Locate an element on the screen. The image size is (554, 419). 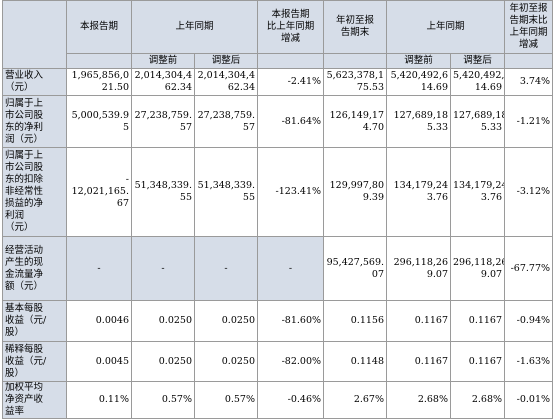
current-value: -12,021,165. 67 is located at coordinates (99, 192).